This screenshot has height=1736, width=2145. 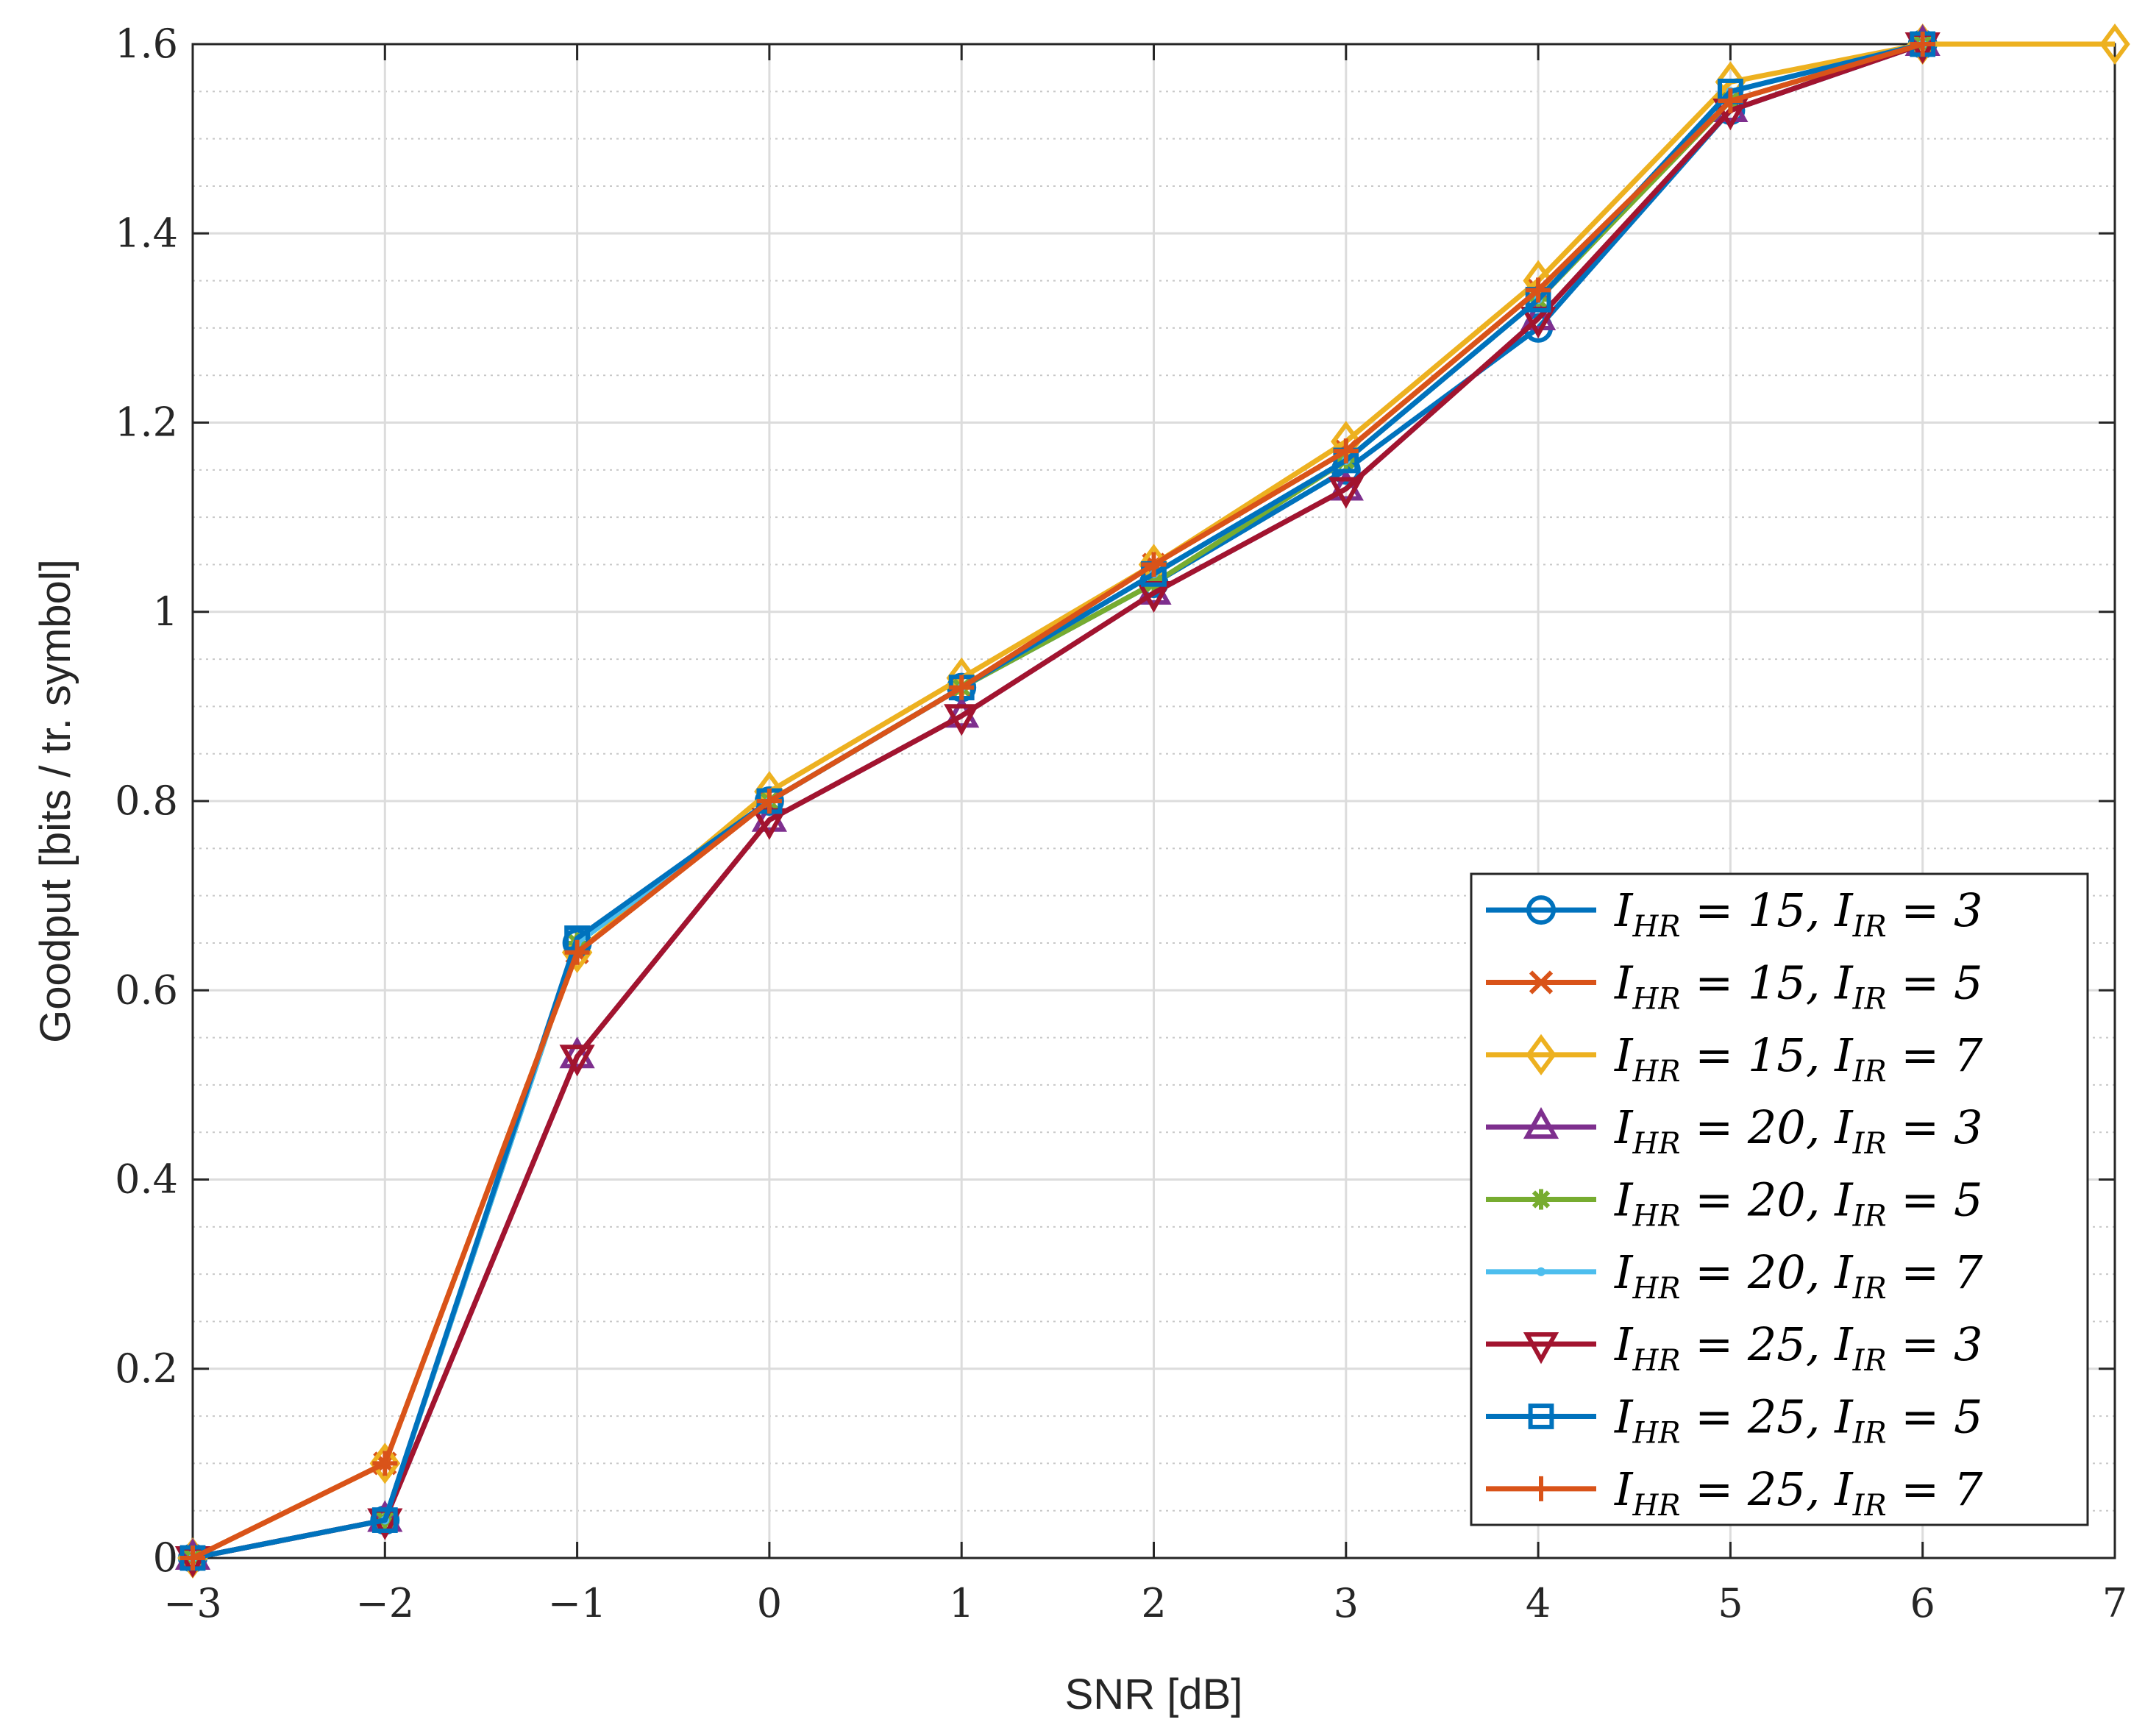 What do you see at coordinates (146, 801) in the screenshot?
I see `y-tick-label: 0.8` at bounding box center [146, 801].